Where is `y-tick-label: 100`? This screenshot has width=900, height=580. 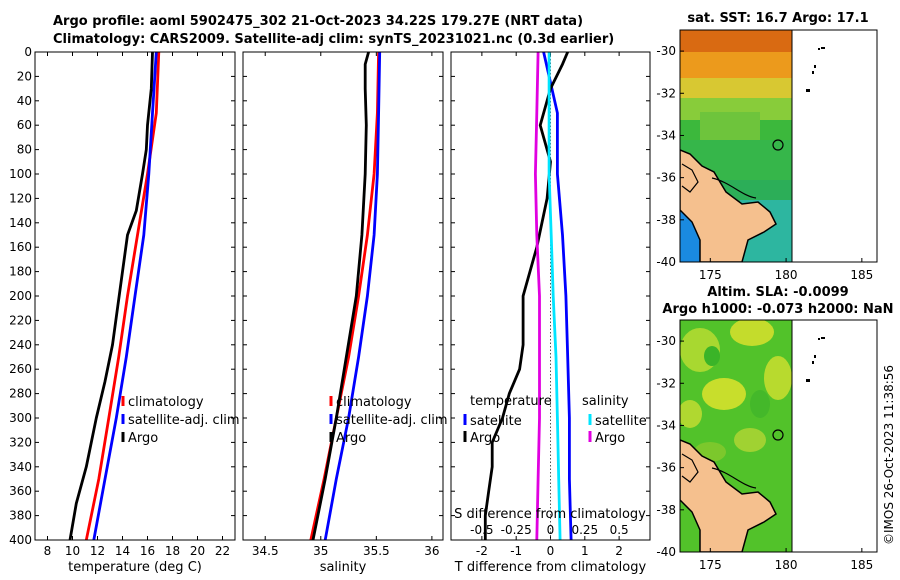
y-tick-label: 100 is located at coordinates (20, 174).